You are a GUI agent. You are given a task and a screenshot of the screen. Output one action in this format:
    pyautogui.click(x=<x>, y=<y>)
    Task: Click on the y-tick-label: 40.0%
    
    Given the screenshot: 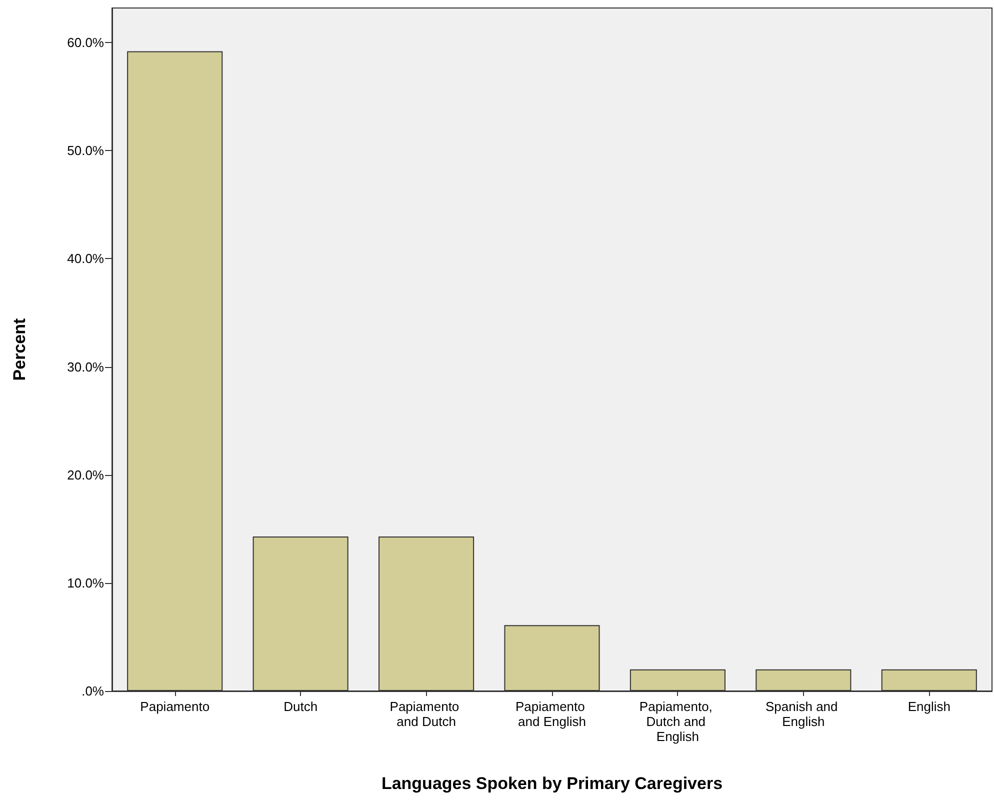 What is the action you would take?
    pyautogui.click(x=85, y=258)
    